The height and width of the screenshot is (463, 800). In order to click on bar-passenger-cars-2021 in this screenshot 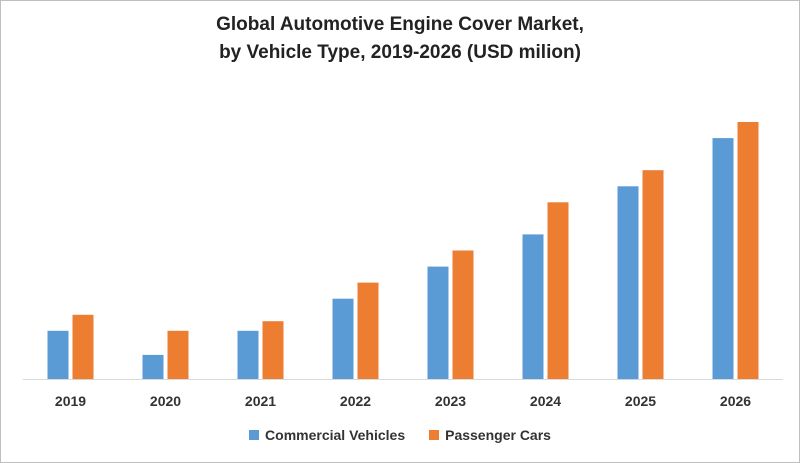, I will do `click(273, 350)`.